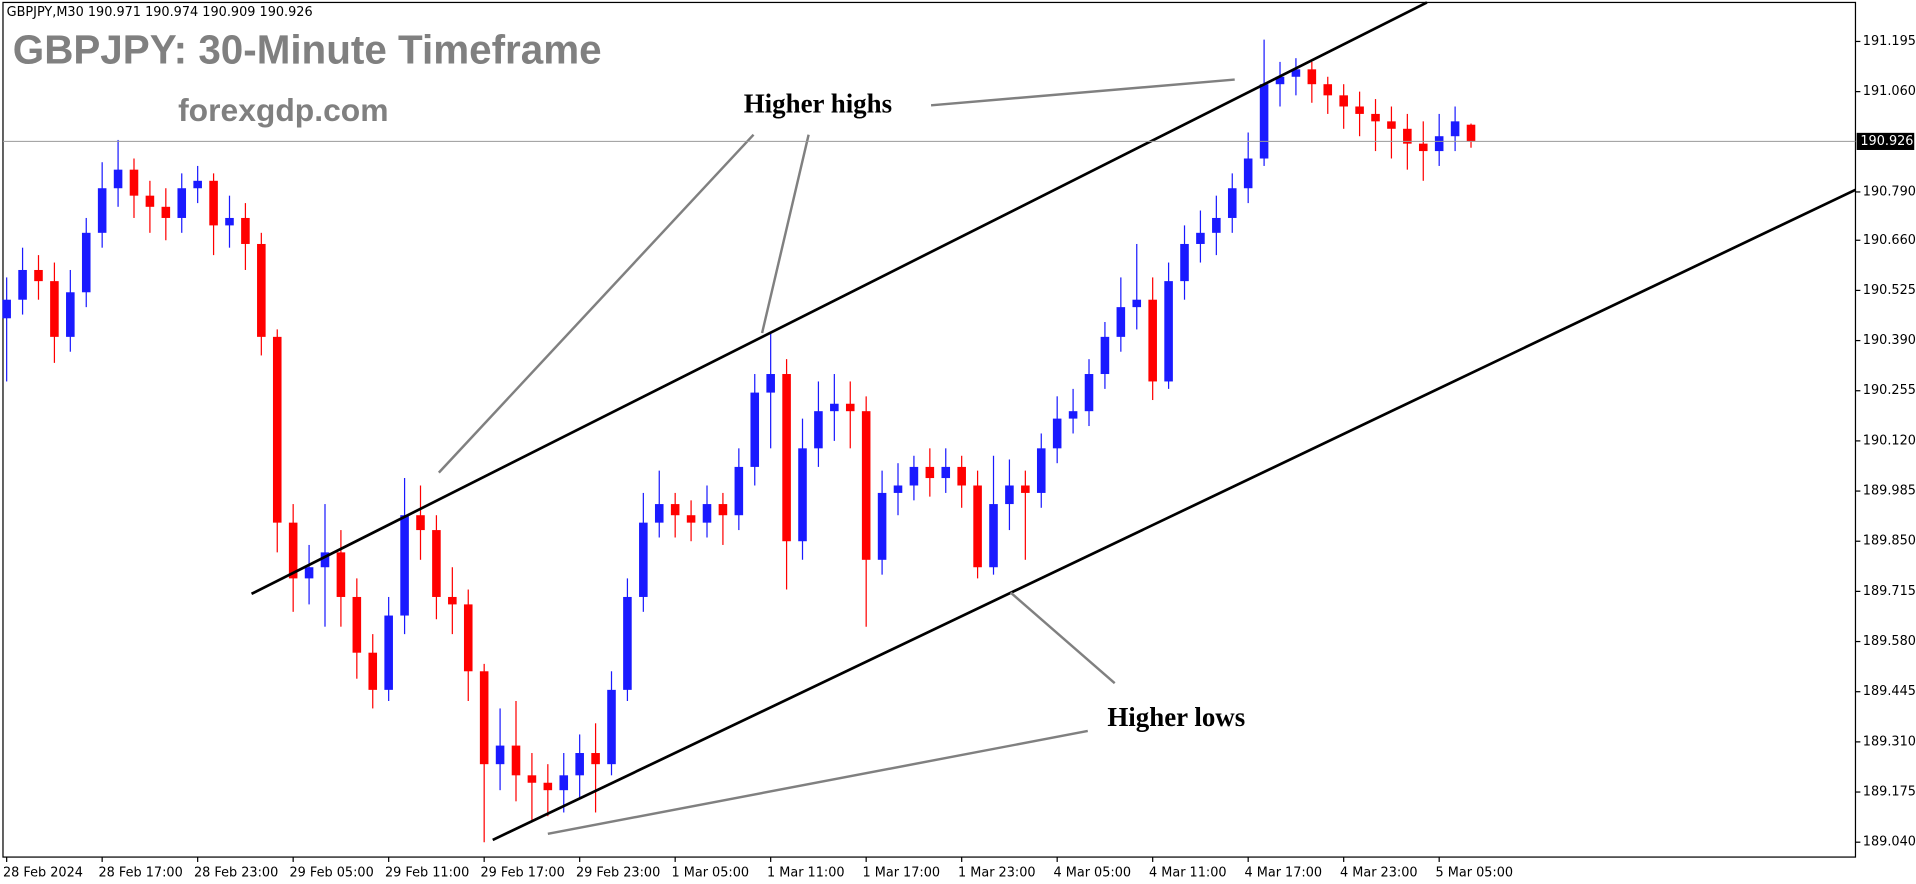  Describe the element at coordinates (427, 872) in the screenshot. I see `x-tick-label: 29 Feb 11:00` at that location.